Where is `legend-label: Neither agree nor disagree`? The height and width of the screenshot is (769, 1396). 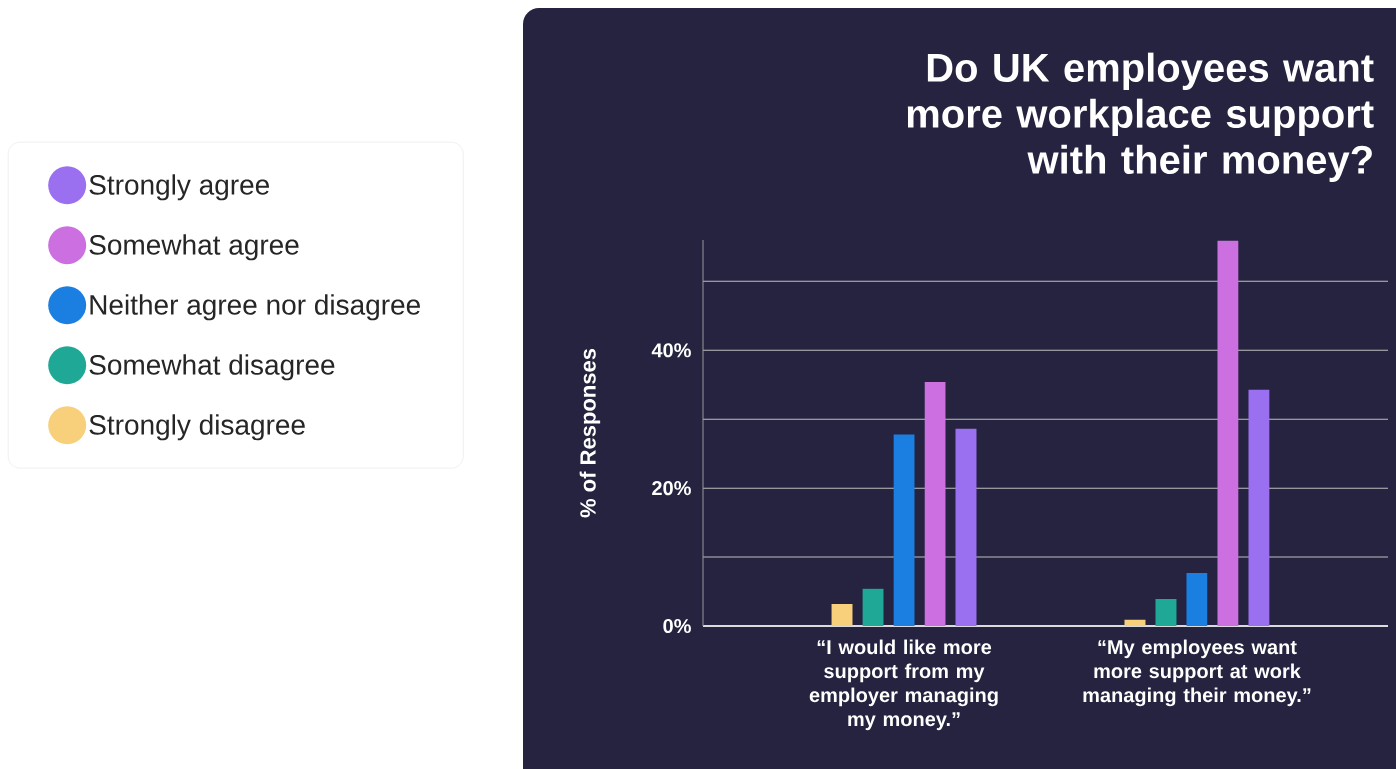
legend-label: Neither agree nor disagree is located at coordinates (255, 307).